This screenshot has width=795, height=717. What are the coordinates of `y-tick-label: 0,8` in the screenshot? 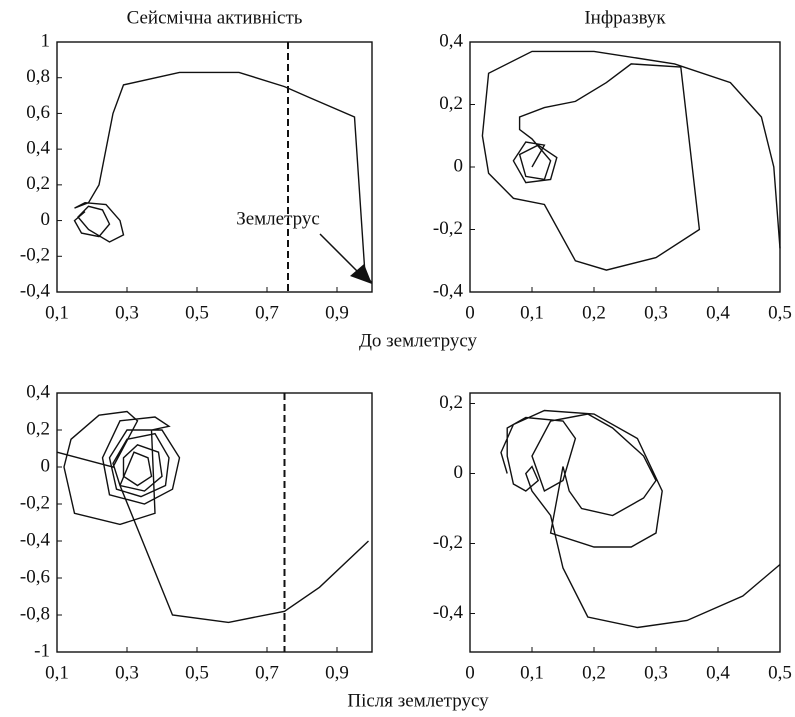 It's located at (38, 76).